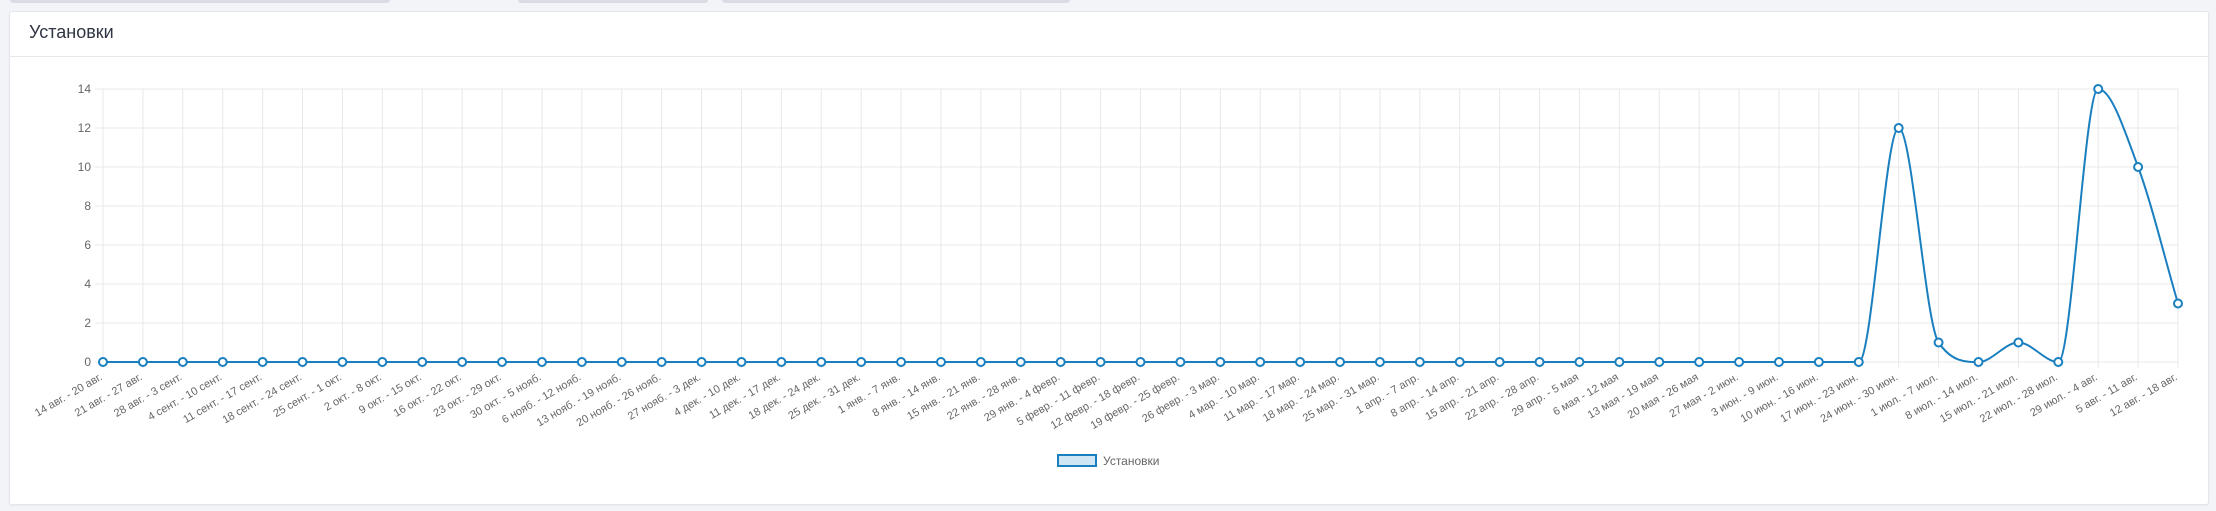 The width and height of the screenshot is (2216, 511). I want to click on y-tick-label: 0, so click(87, 362).